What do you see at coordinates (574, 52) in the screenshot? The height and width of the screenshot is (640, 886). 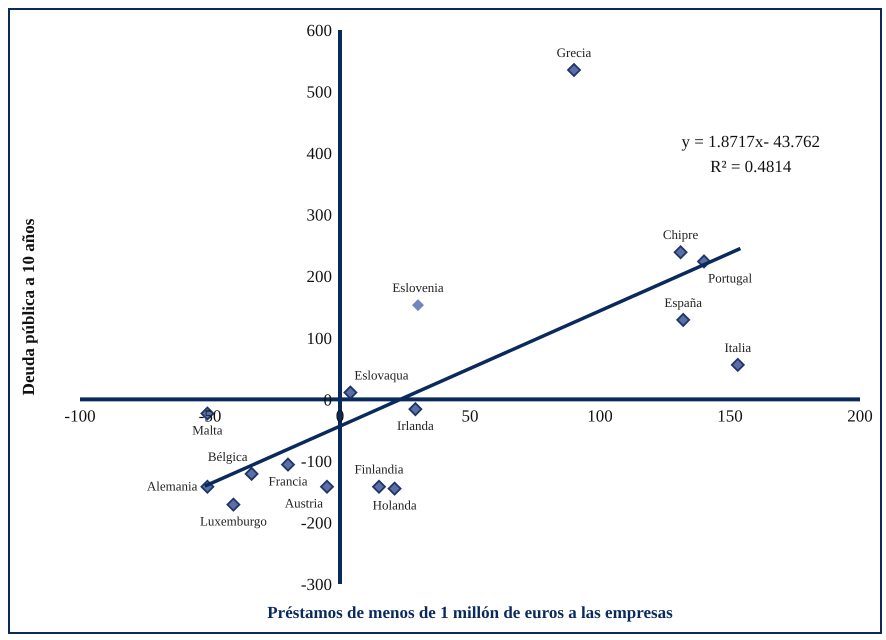 I see `annotation: Grecia` at bounding box center [574, 52].